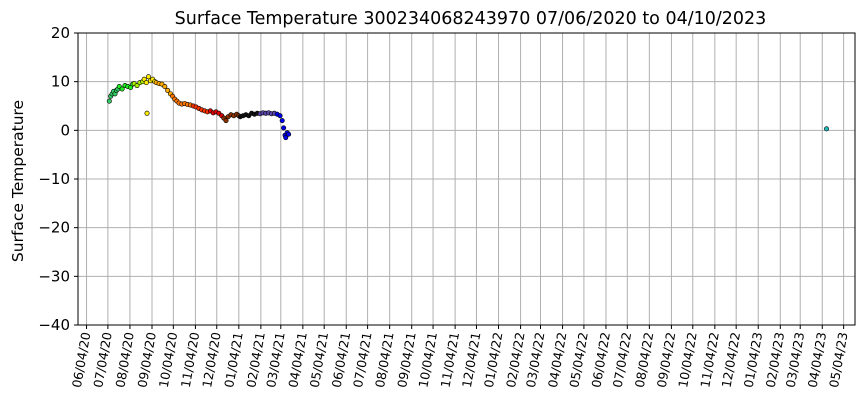 The height and width of the screenshot is (408, 863). Describe the element at coordinates (319, 360) in the screenshot. I see `x-tick-label: 05/04/21` at that location.